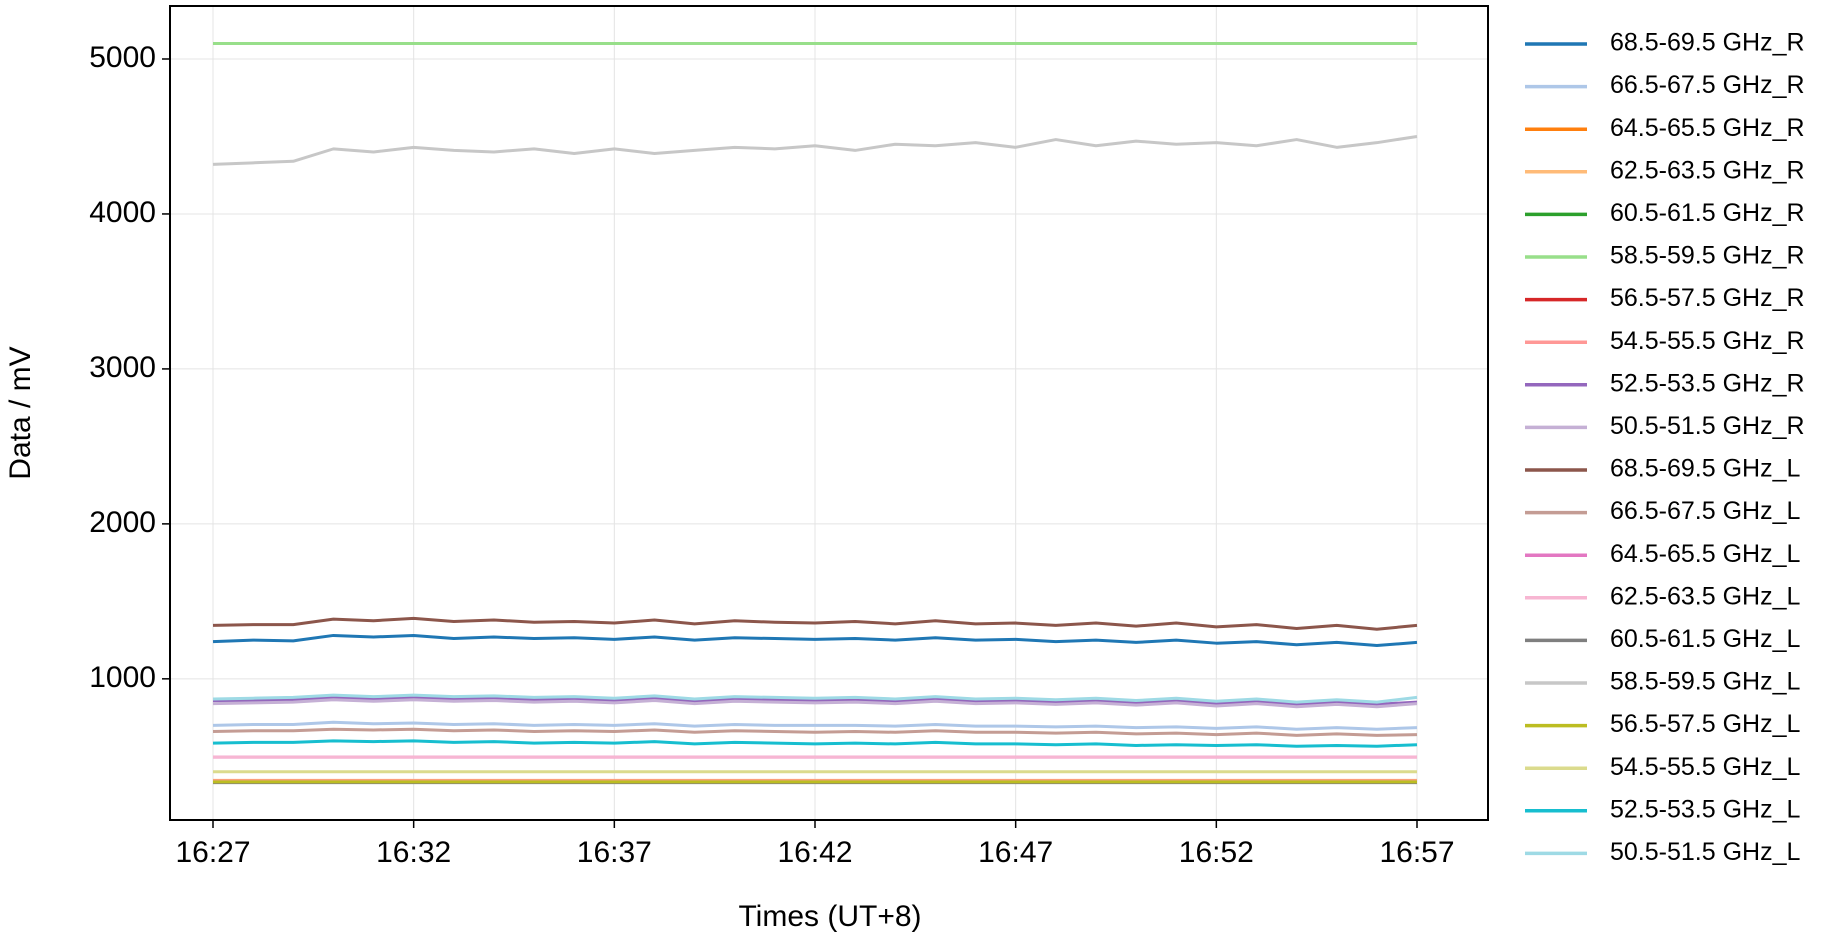  What do you see at coordinates (212, 852) in the screenshot?
I see `x-tick-label: 16:27` at bounding box center [212, 852].